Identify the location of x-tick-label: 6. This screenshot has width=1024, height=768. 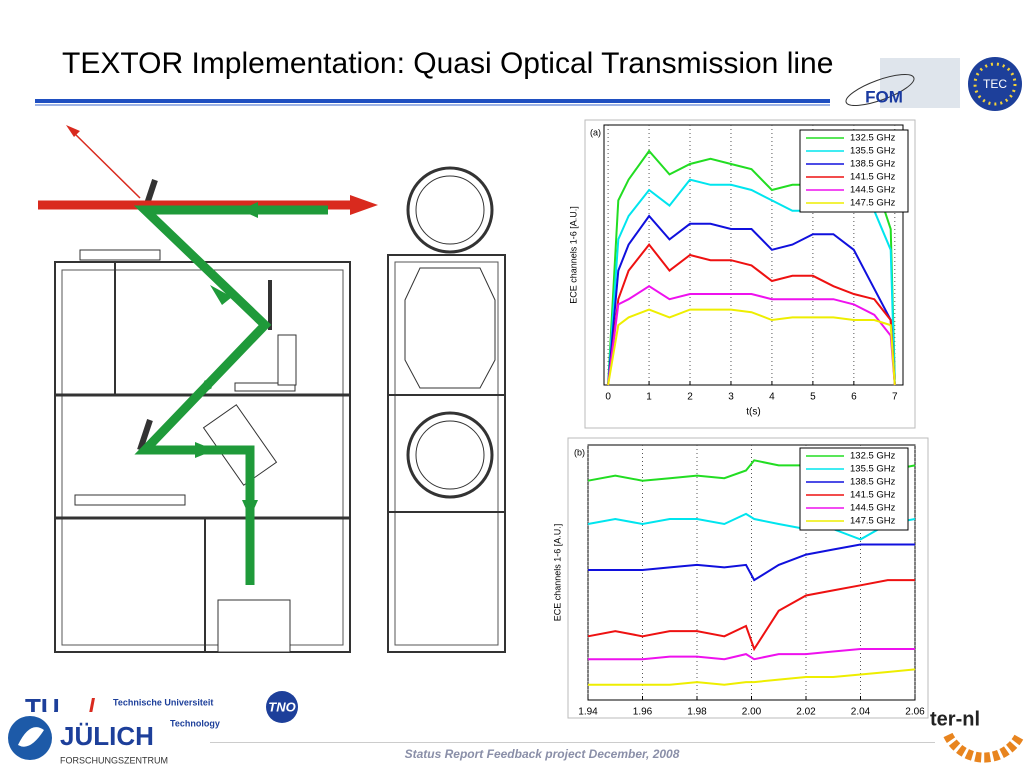
(854, 397).